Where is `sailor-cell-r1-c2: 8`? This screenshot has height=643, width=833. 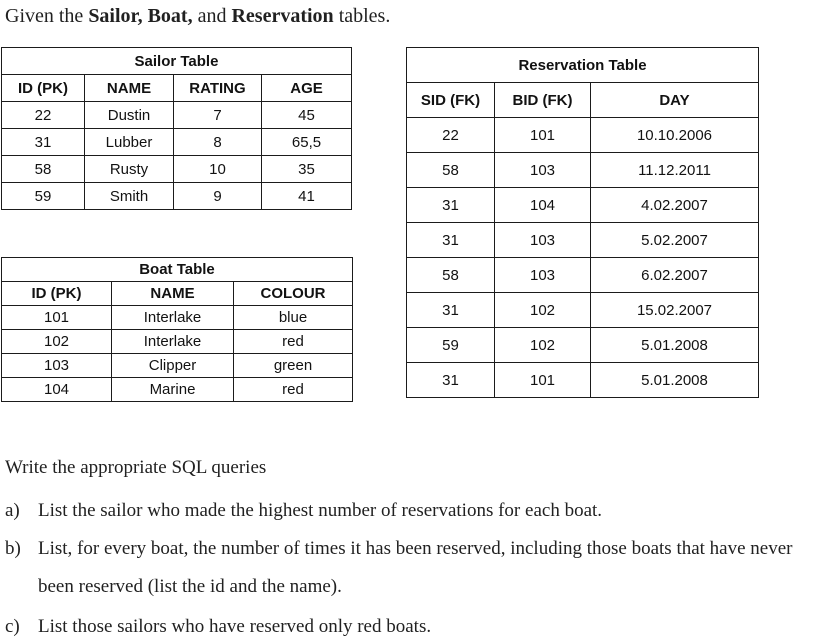
sailor-cell-r1-c2: 8 is located at coordinates (217, 142).